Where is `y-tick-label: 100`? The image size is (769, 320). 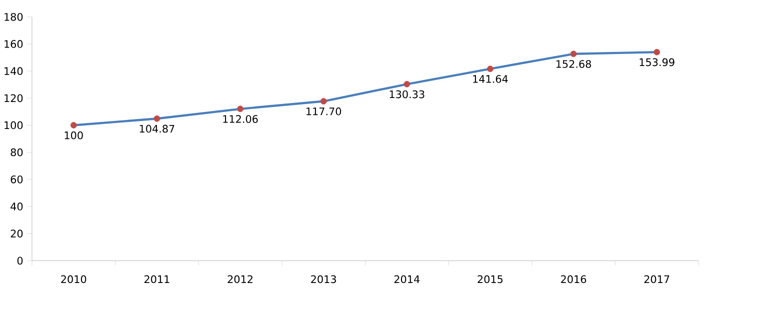
y-tick-label: 100 is located at coordinates (13, 125).